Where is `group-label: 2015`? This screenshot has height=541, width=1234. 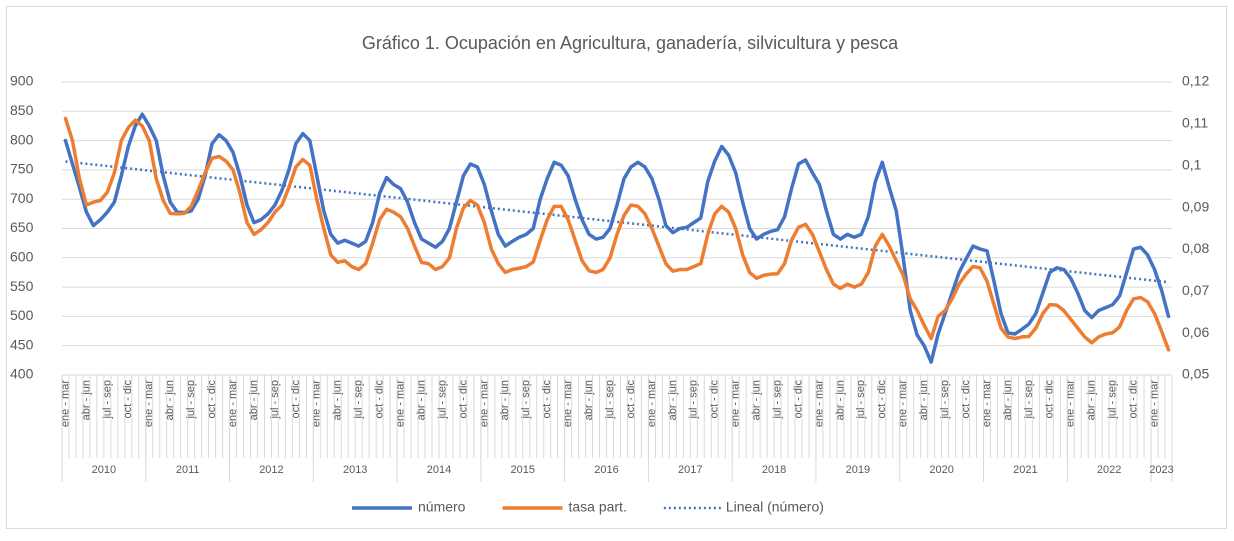 group-label: 2015 is located at coordinates (523, 470).